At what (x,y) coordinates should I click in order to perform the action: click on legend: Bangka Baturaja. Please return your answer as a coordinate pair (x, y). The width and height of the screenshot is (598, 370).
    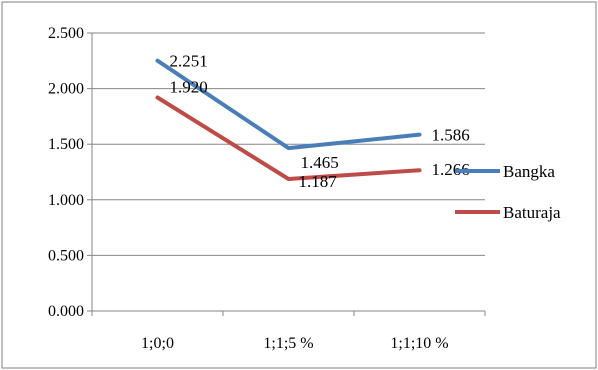
    Looking at the image, I should click on (508, 192).